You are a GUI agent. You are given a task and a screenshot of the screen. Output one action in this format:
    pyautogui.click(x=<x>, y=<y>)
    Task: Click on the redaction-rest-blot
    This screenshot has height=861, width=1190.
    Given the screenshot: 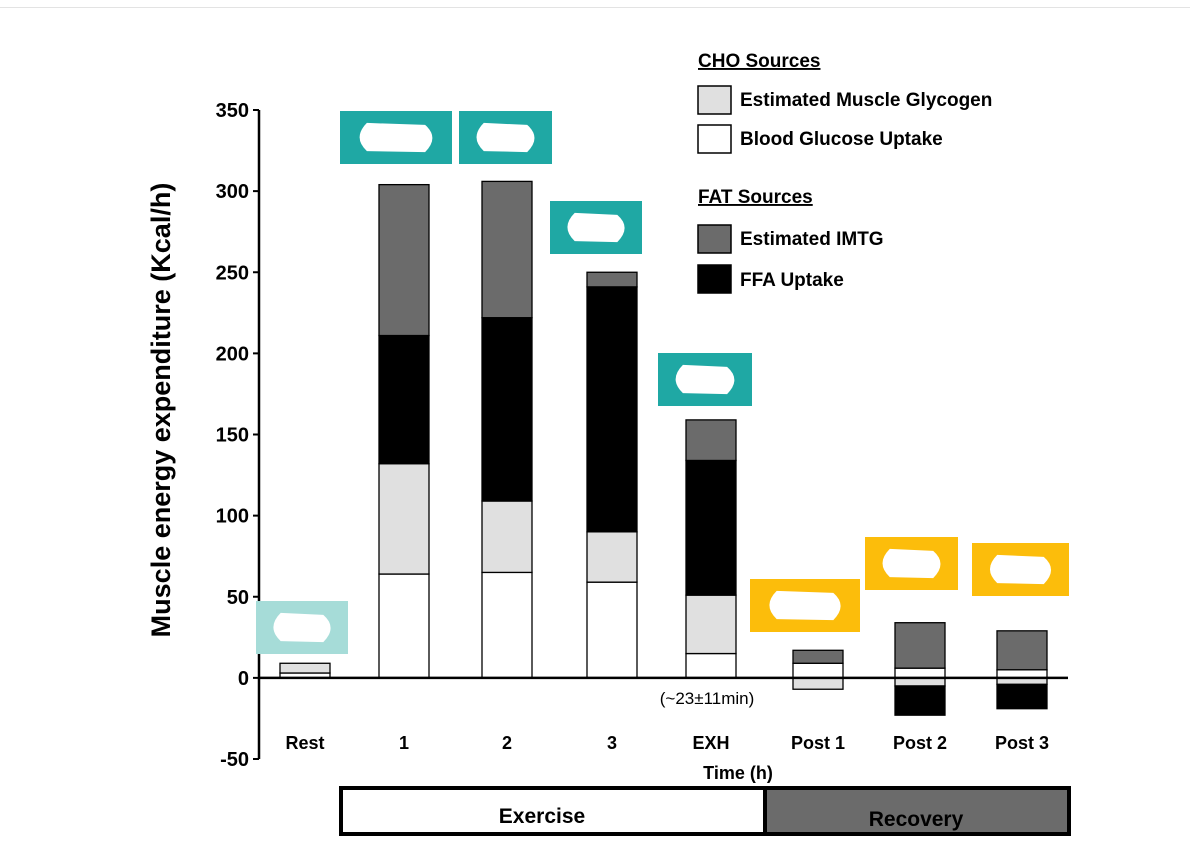 What is the action you would take?
    pyautogui.click(x=302, y=627)
    